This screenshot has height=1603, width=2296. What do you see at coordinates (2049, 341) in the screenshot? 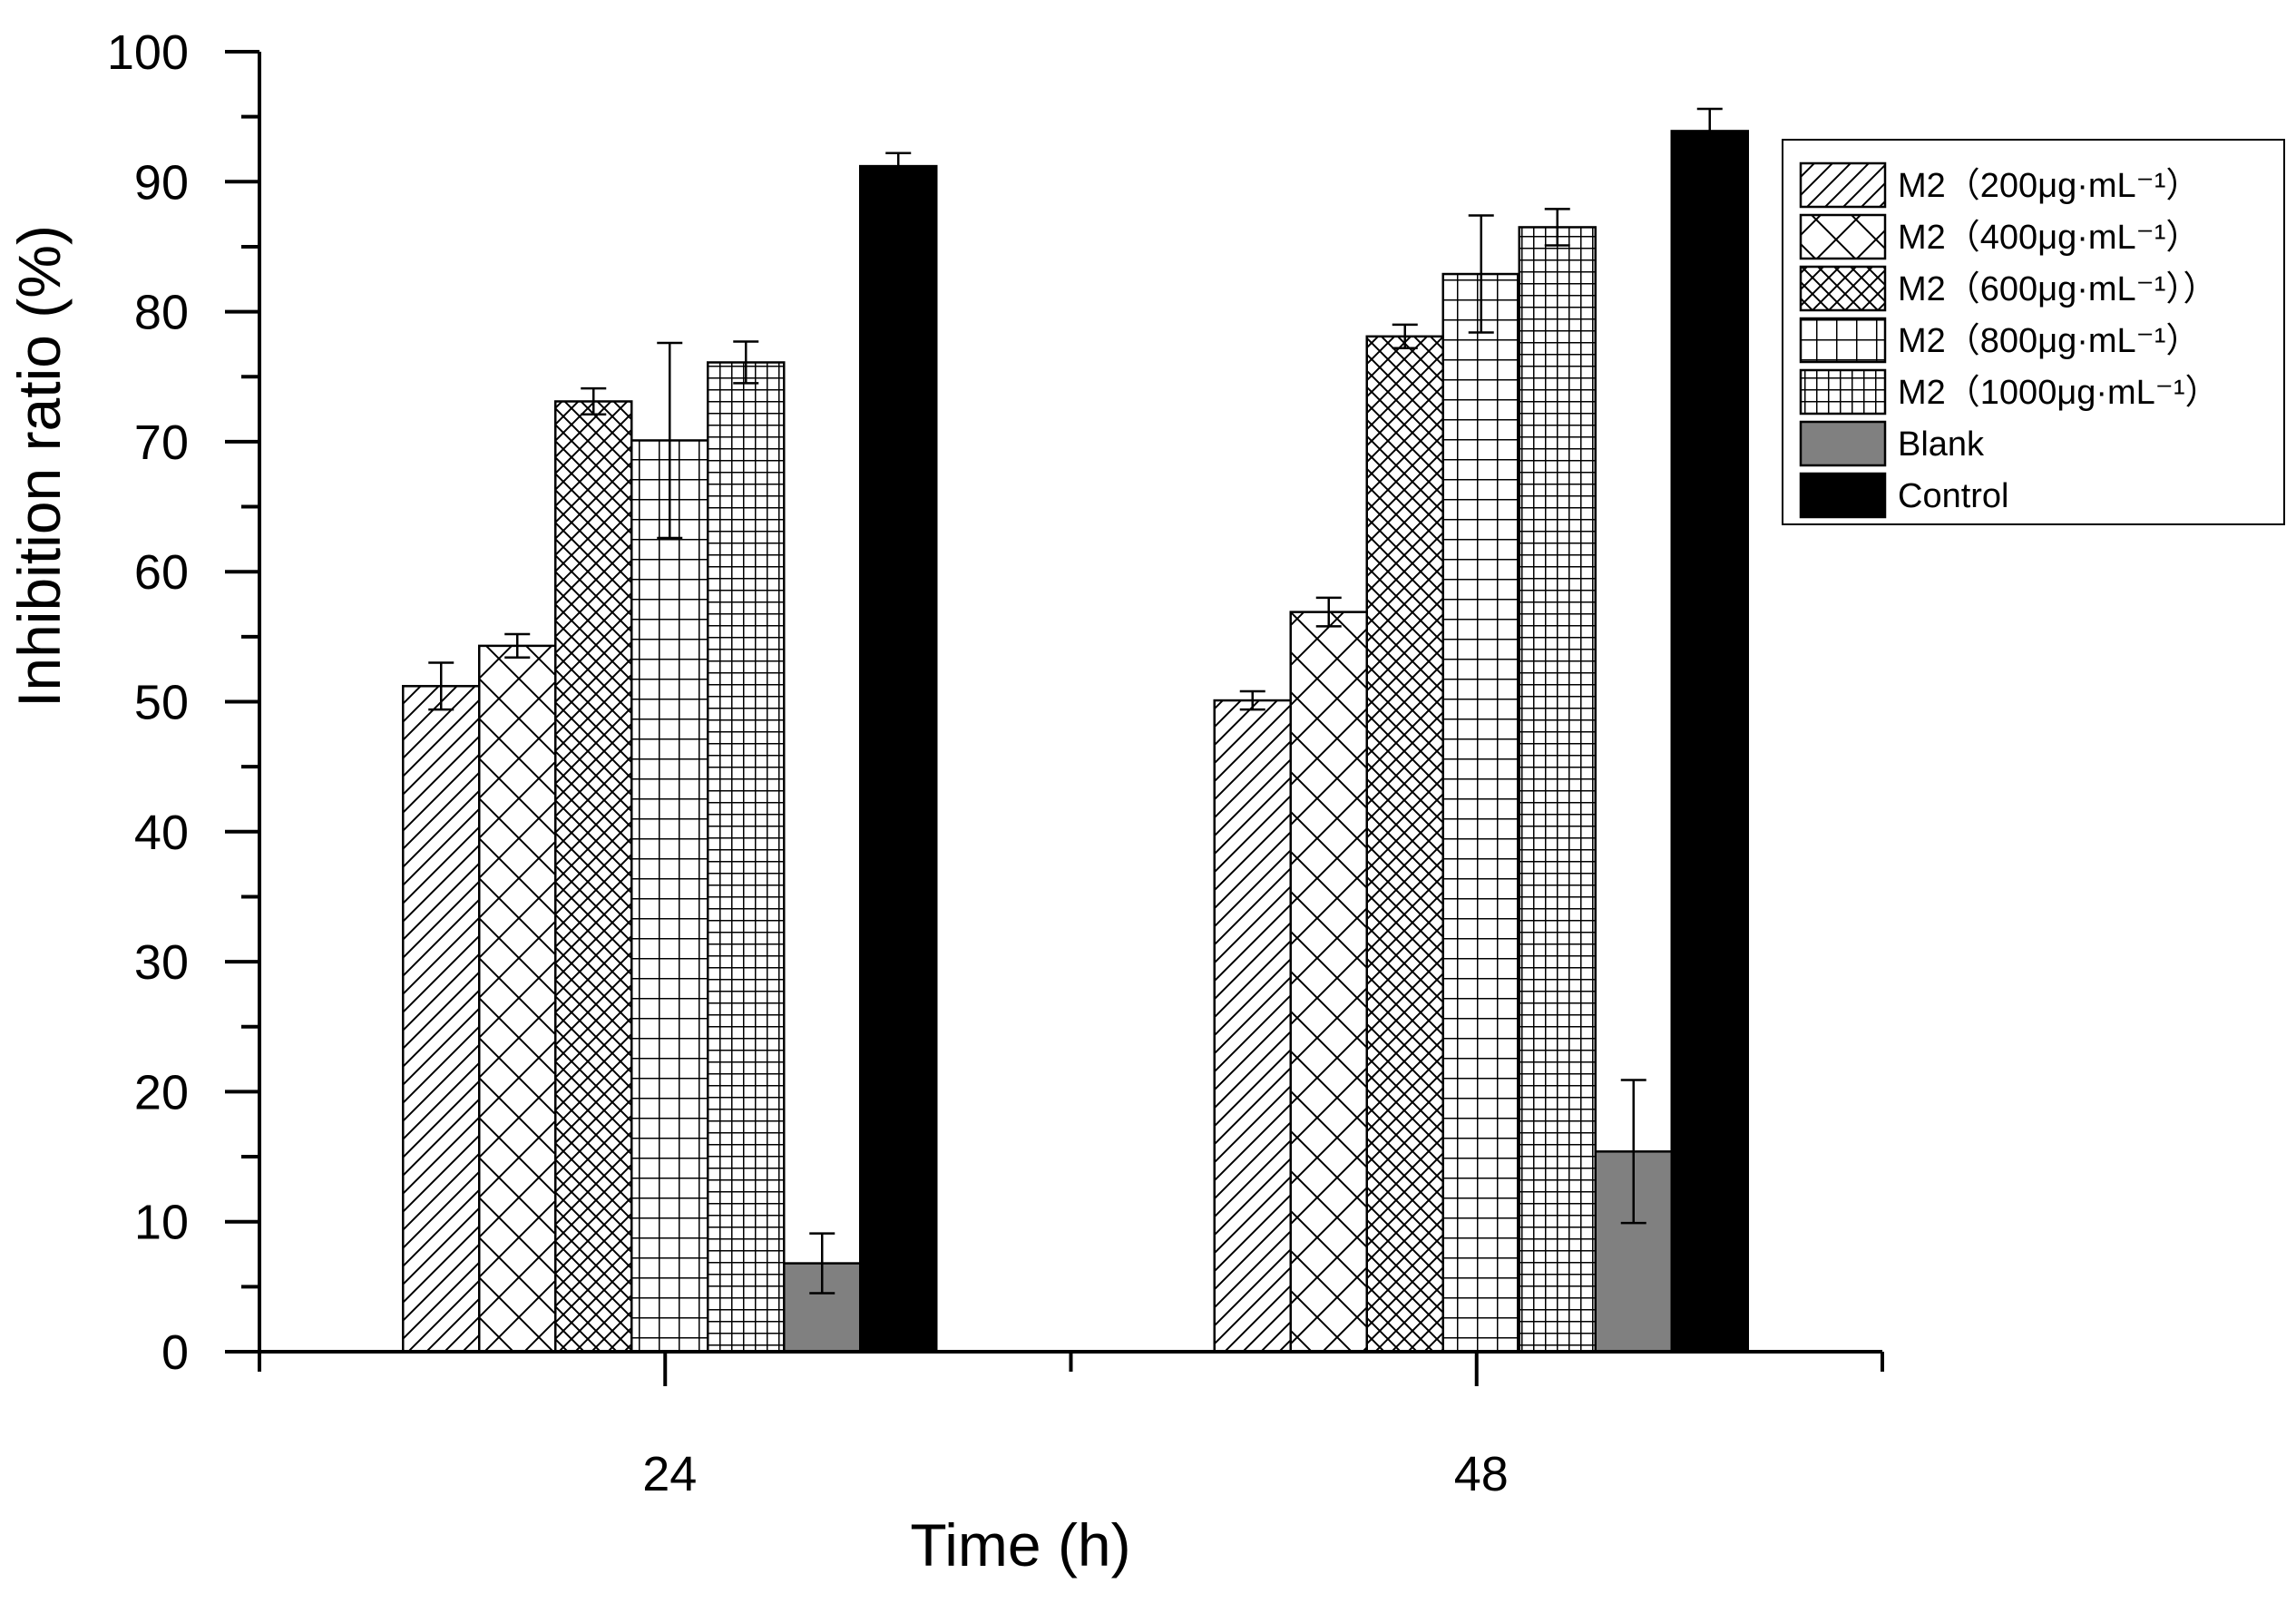
I see `legend-label: M2（800μg·mL⁻¹）` at bounding box center [2049, 341].